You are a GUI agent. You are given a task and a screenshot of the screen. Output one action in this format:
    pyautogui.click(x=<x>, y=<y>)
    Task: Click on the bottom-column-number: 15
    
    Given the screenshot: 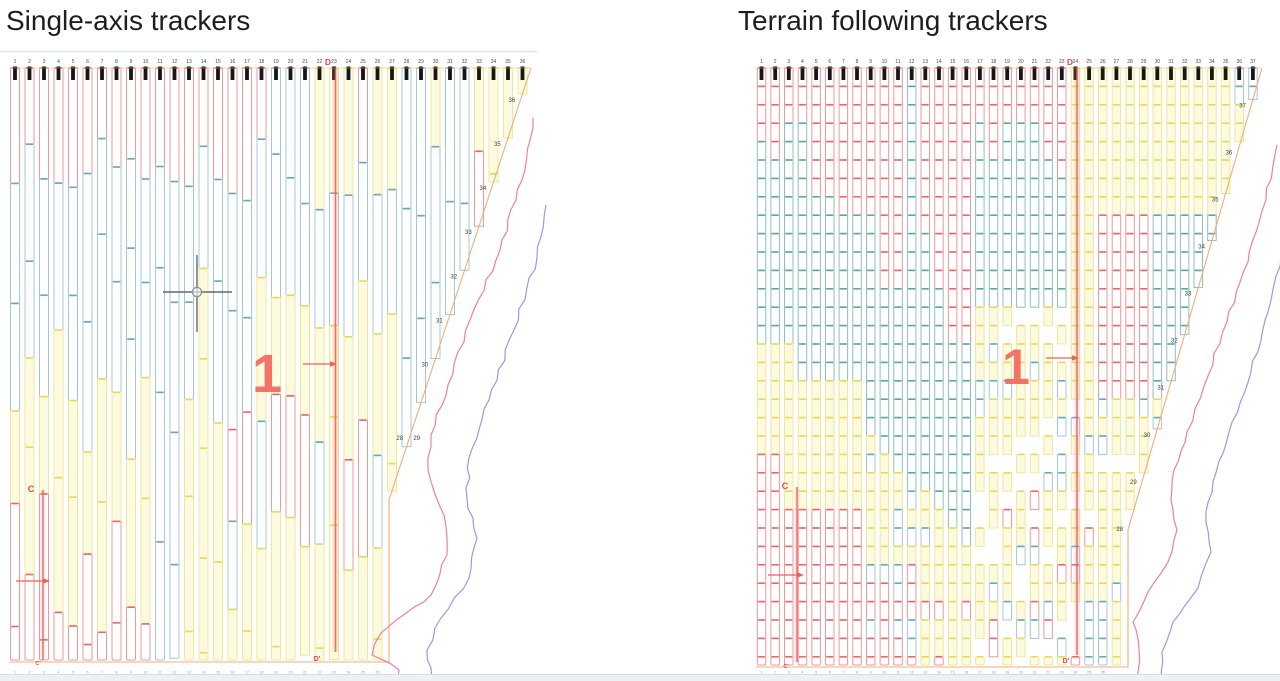 What is the action you would take?
    pyautogui.click(x=218, y=673)
    